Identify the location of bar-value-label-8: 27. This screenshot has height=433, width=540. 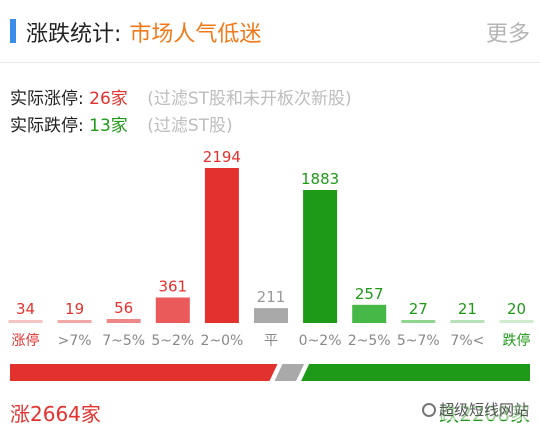
(418, 309).